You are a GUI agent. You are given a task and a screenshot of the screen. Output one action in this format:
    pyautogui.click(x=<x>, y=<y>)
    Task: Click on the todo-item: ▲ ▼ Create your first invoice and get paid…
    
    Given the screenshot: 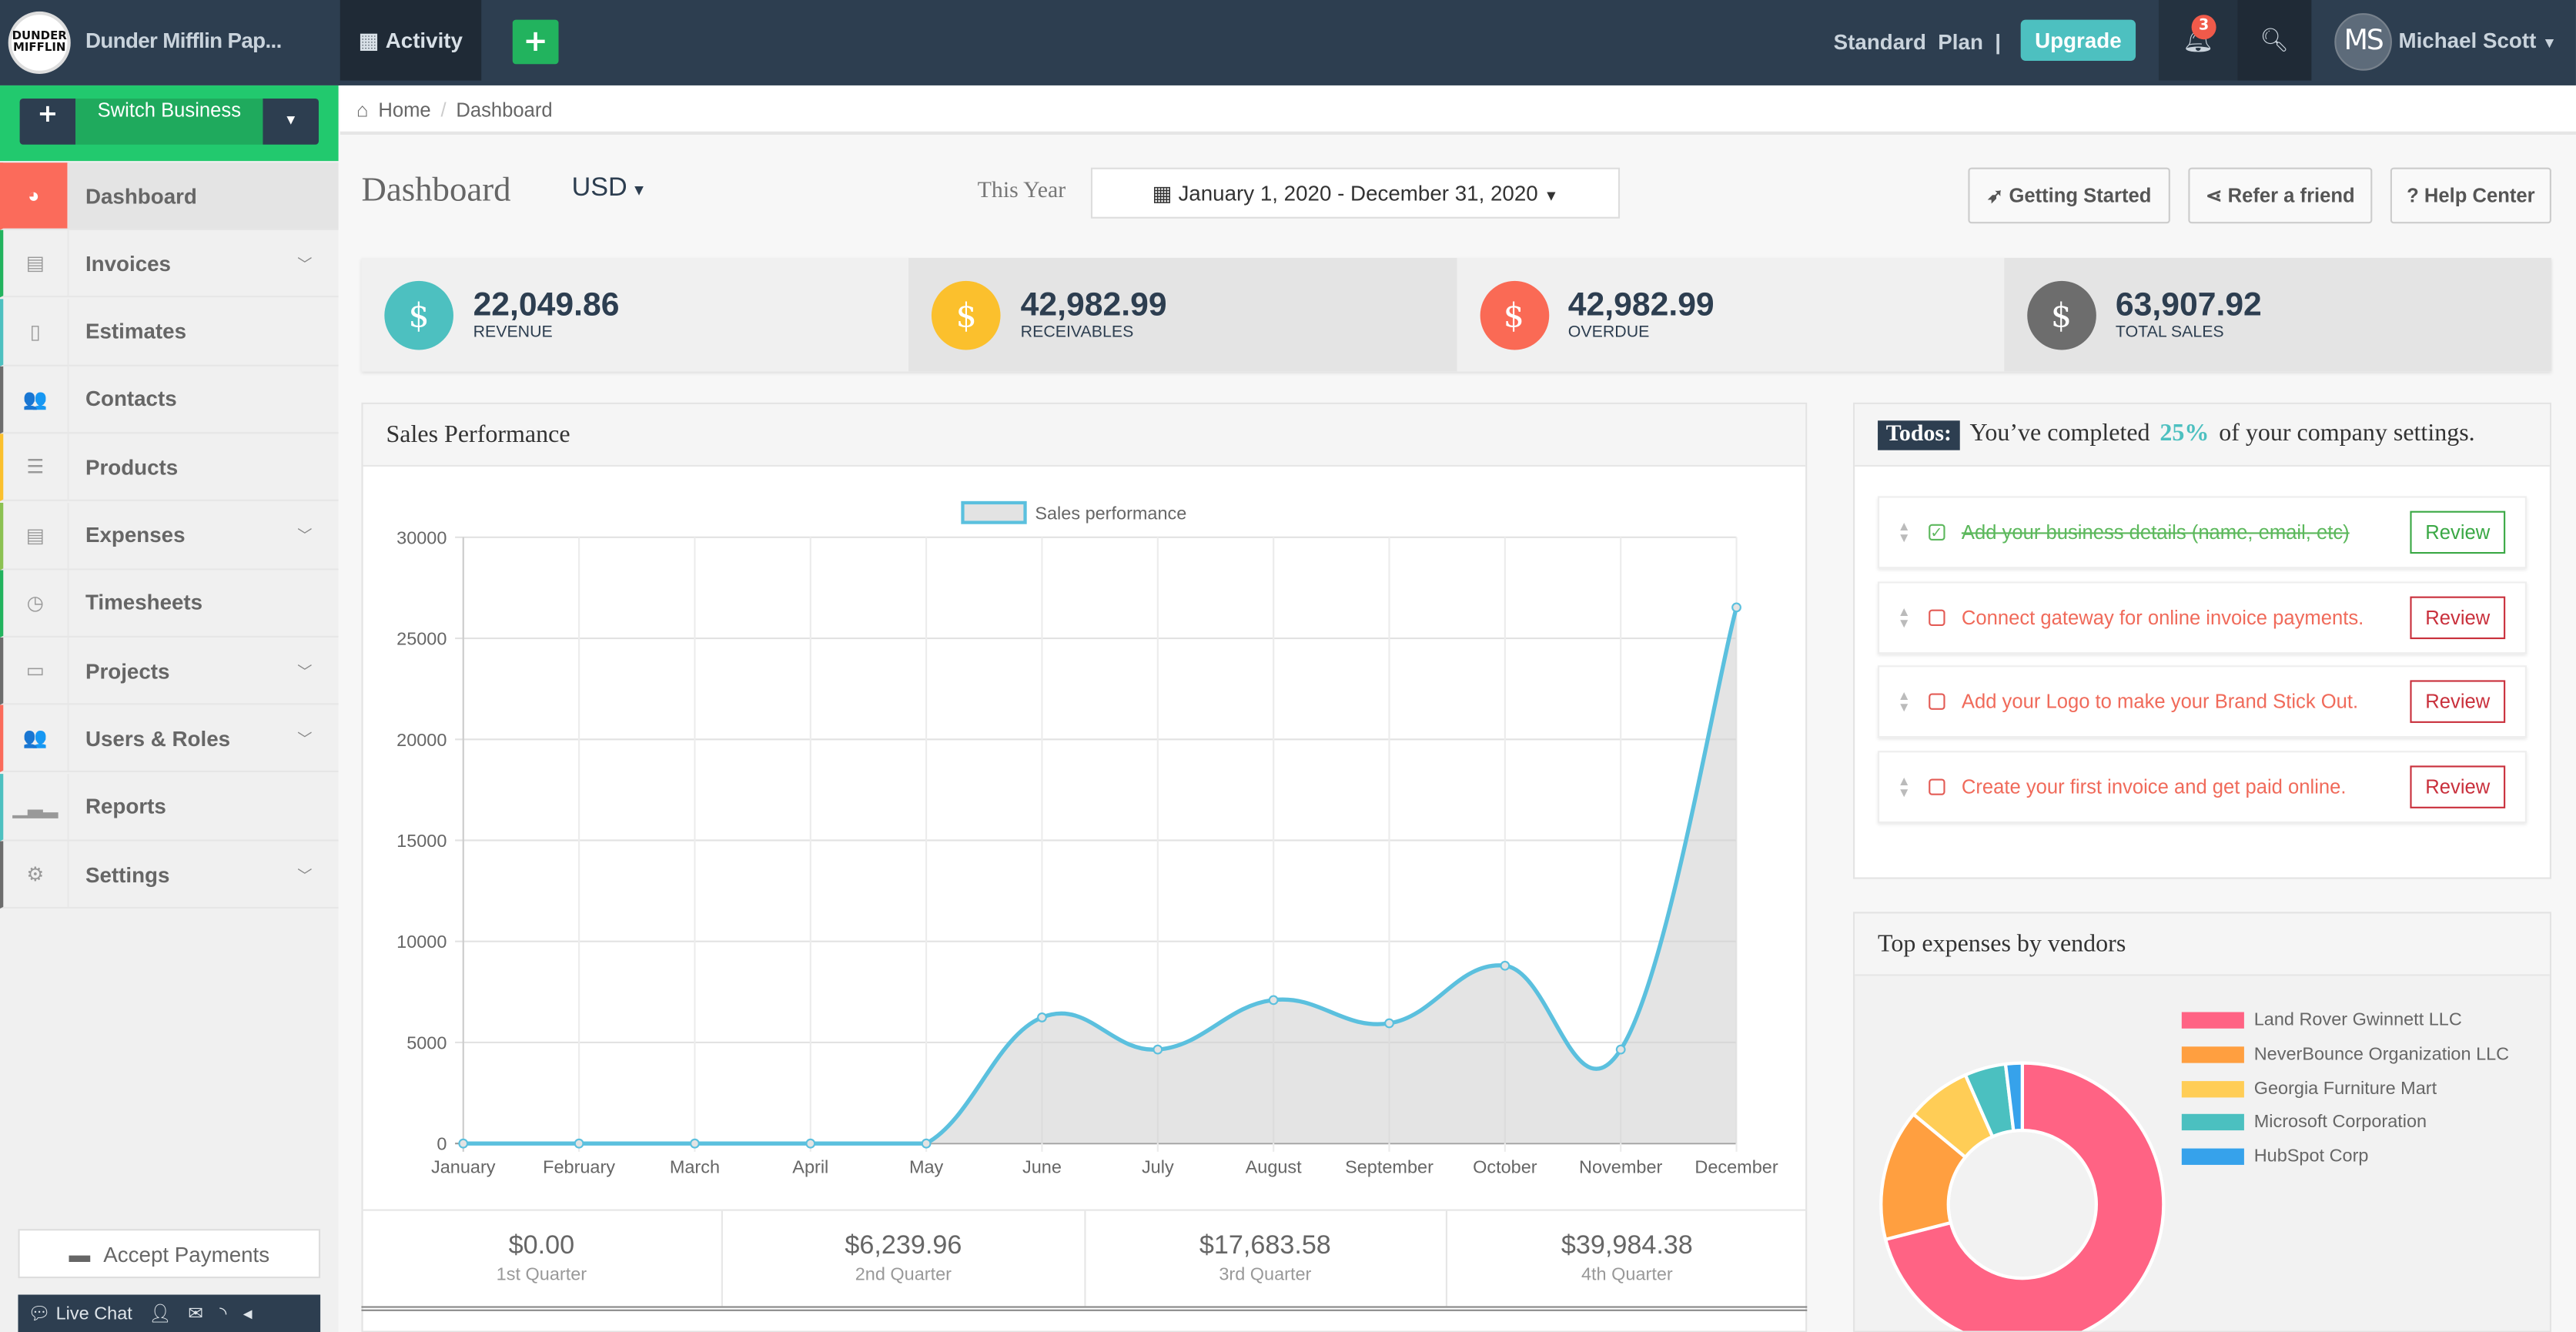 What is the action you would take?
    pyautogui.click(x=2203, y=786)
    